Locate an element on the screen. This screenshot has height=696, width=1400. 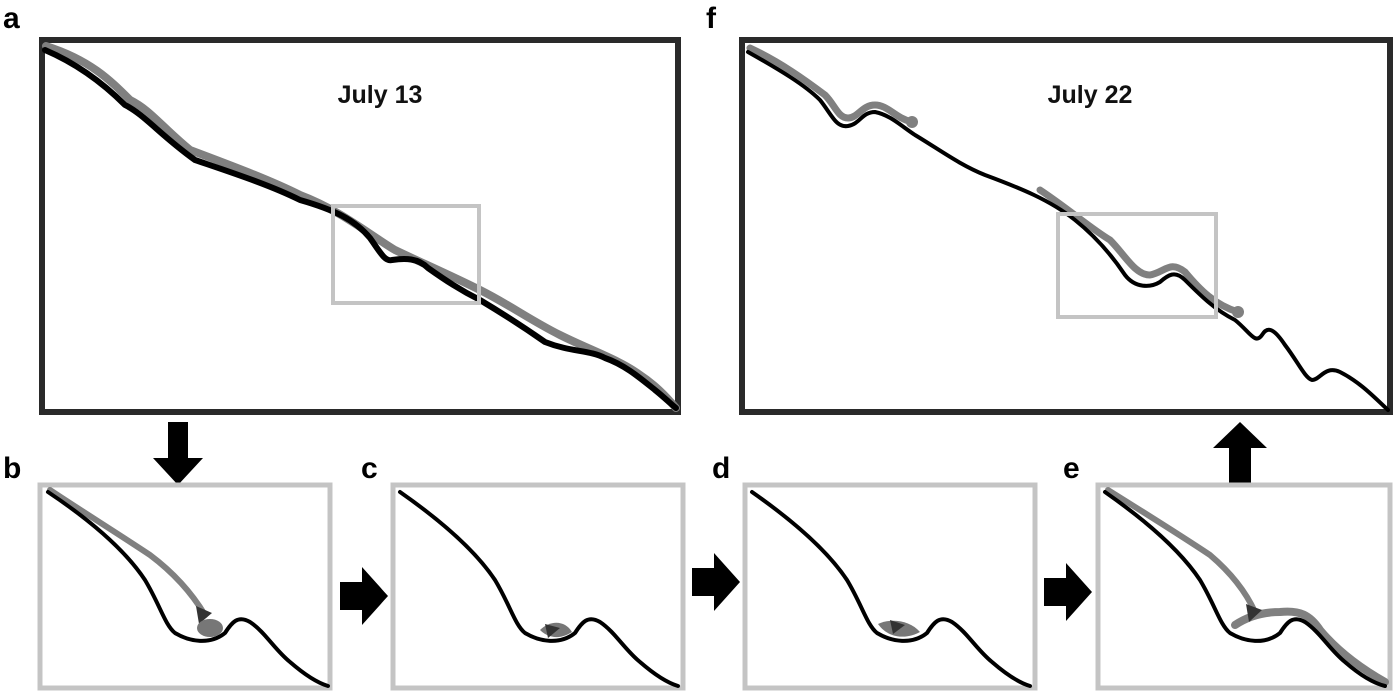
panel-b-arrowhead is located at coordinates (204, 615).